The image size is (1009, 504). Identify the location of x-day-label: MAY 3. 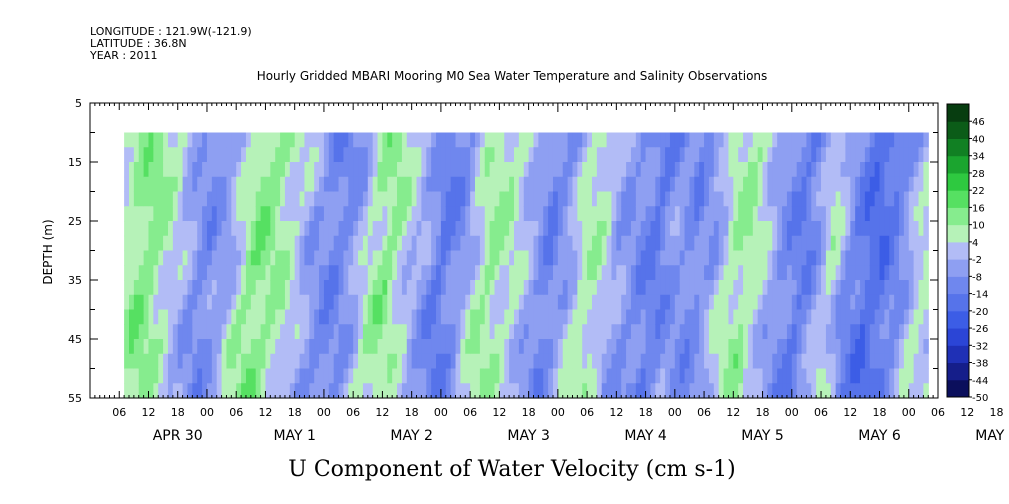
(528, 436).